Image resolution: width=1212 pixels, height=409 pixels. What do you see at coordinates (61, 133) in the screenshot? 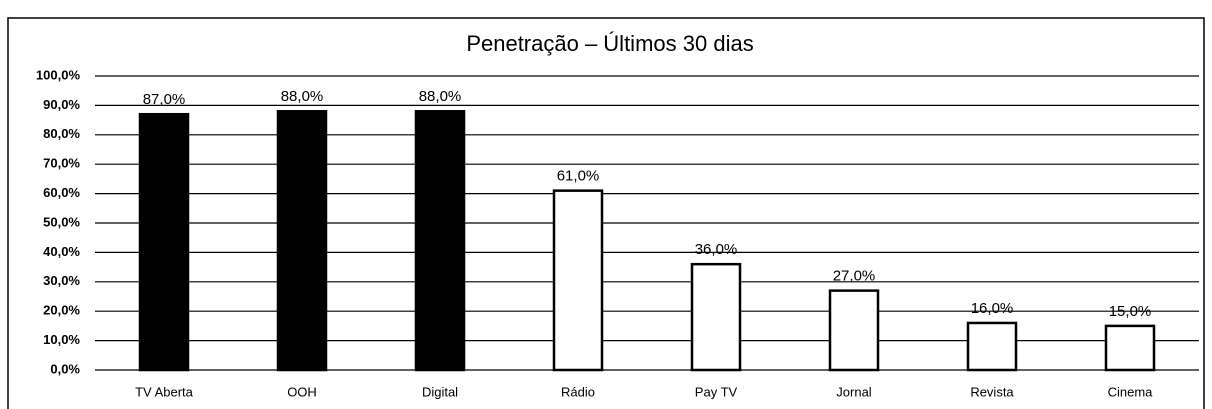
I see `y-tick-label: 80,0%` at bounding box center [61, 133].